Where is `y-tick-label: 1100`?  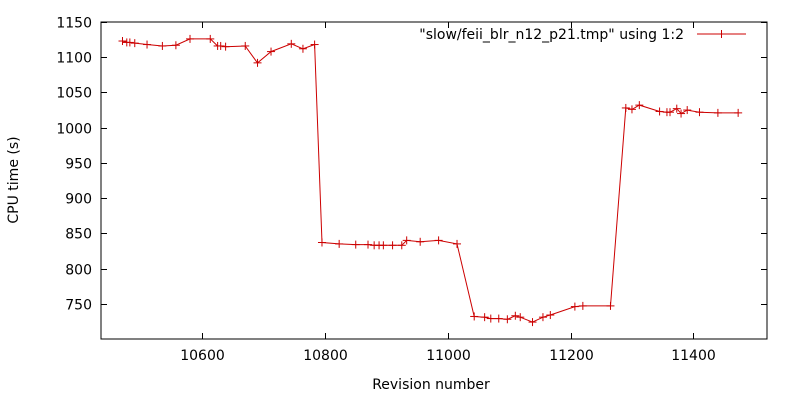
y-tick-label: 1100 is located at coordinates (74, 59).